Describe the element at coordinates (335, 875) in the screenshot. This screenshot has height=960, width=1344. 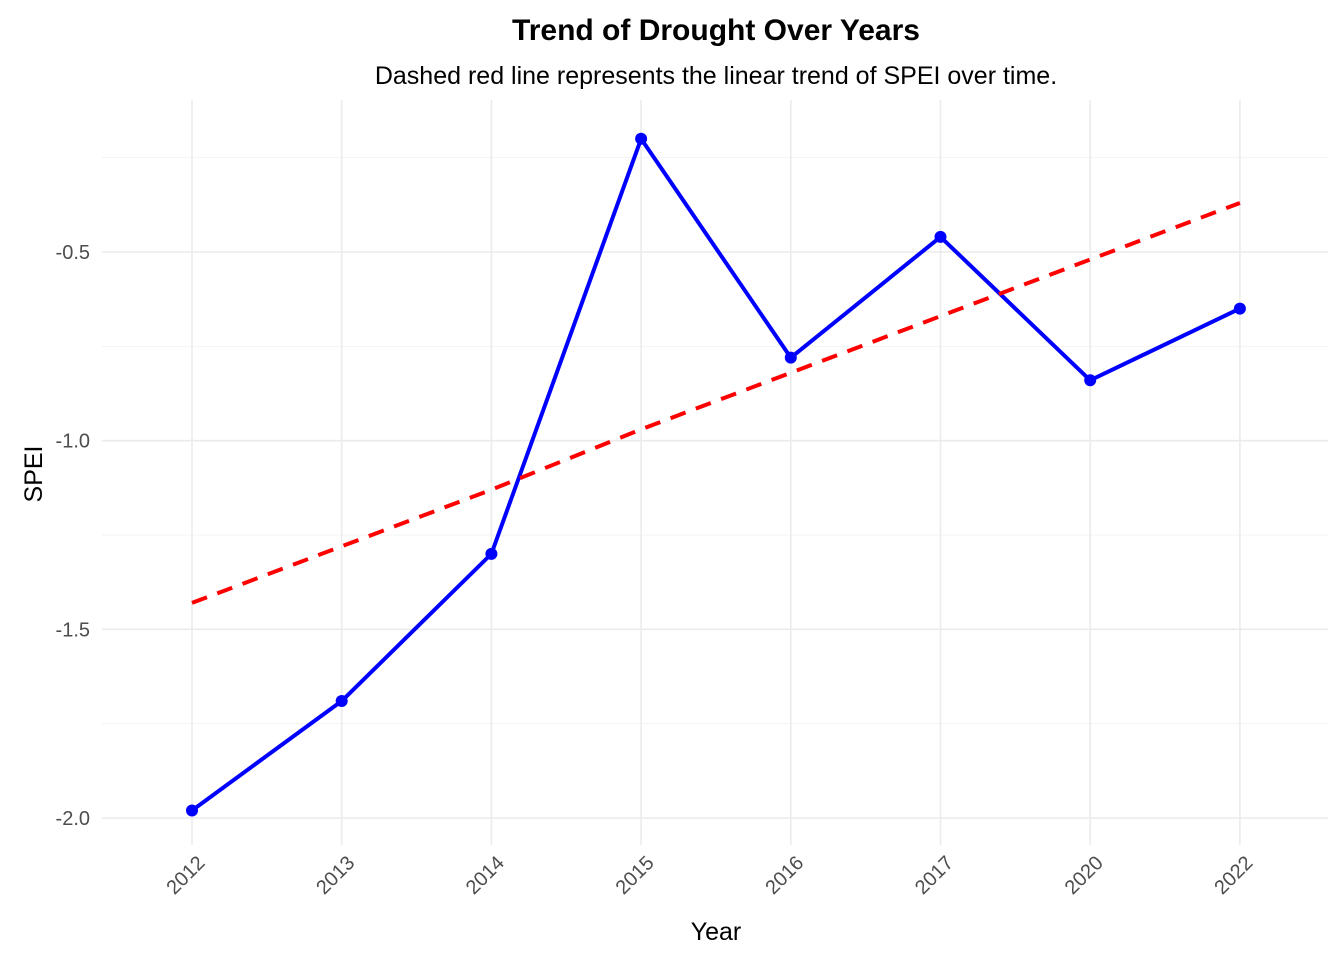
I see `x-tick-label: 2013` at that location.